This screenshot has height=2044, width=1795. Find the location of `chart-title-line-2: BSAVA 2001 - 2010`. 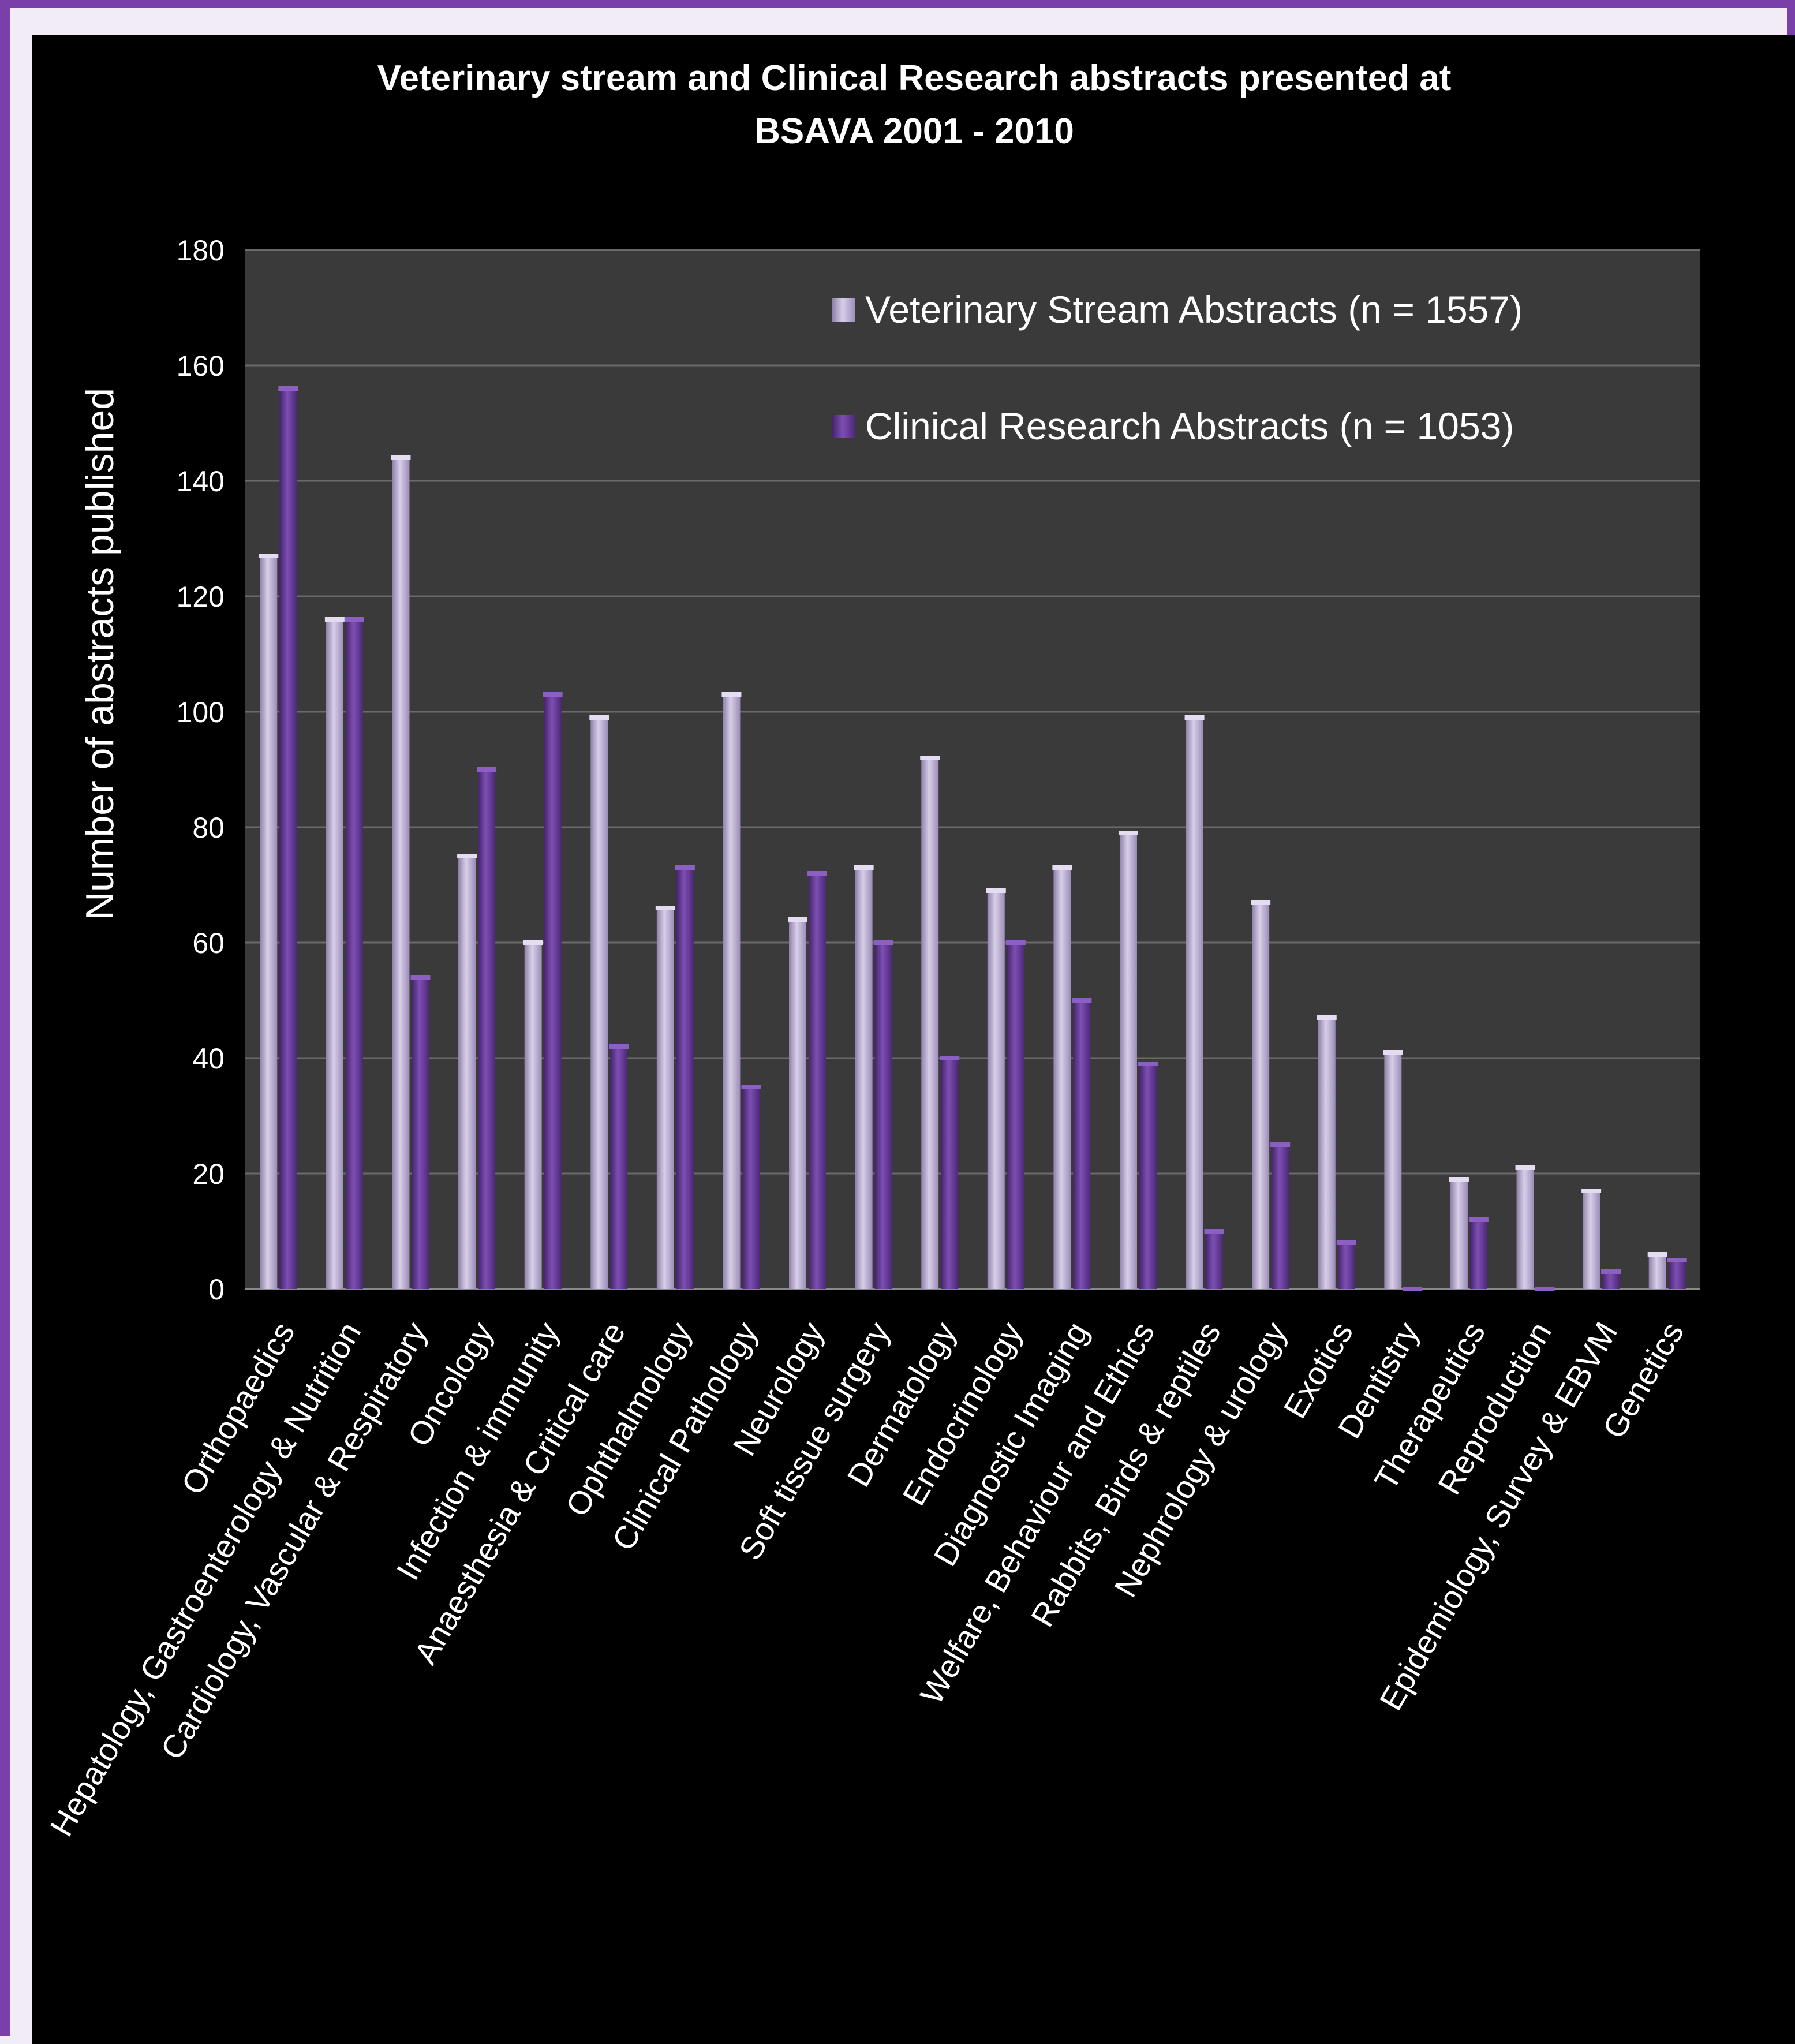

chart-title-line-2: BSAVA 2001 - 2010 is located at coordinates (914, 131).